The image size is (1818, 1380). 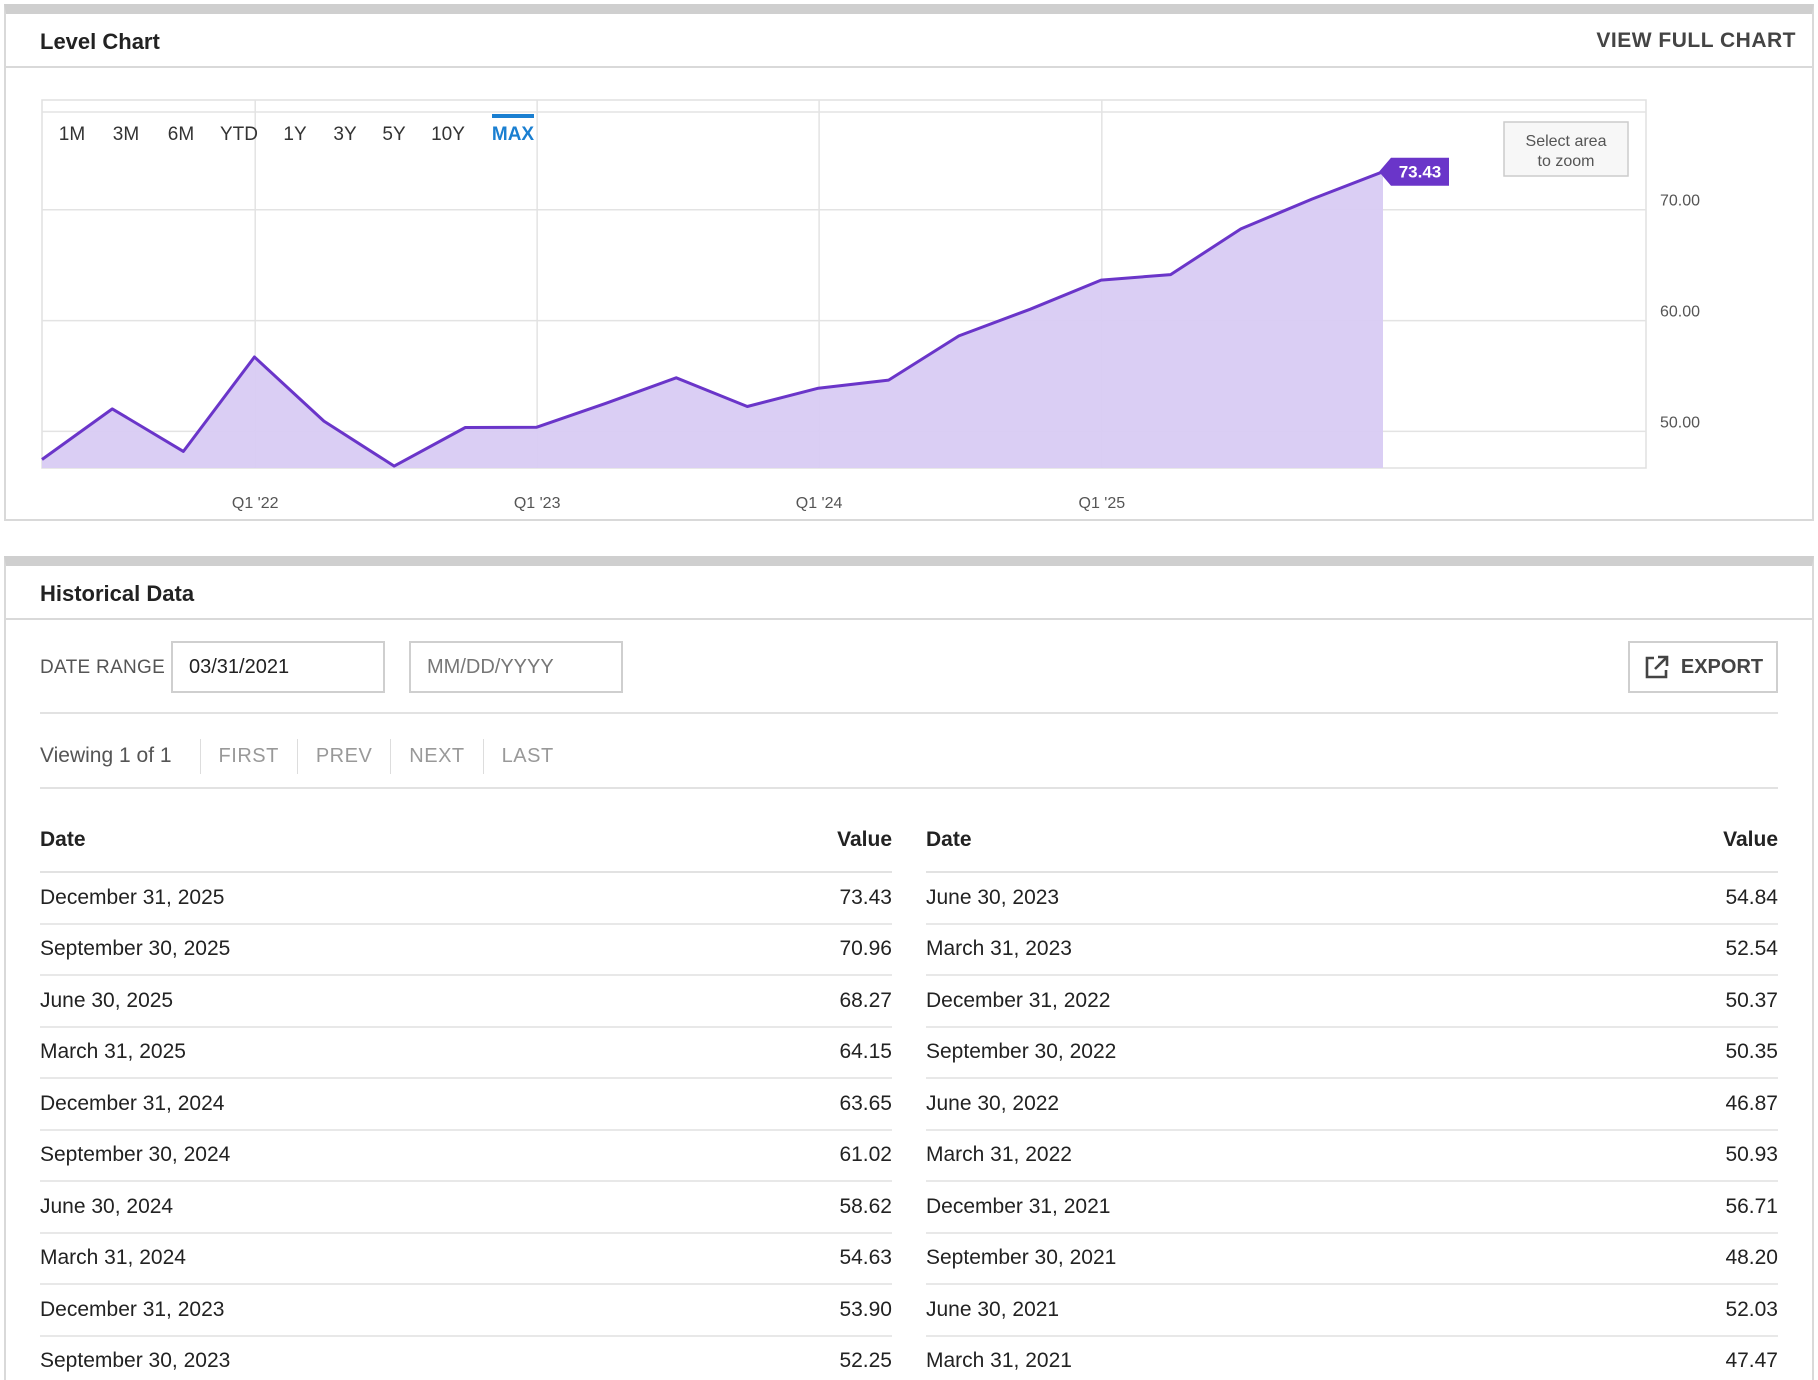 What do you see at coordinates (135, 1361) in the screenshot?
I see `row-date: September 30, 2023` at bounding box center [135, 1361].